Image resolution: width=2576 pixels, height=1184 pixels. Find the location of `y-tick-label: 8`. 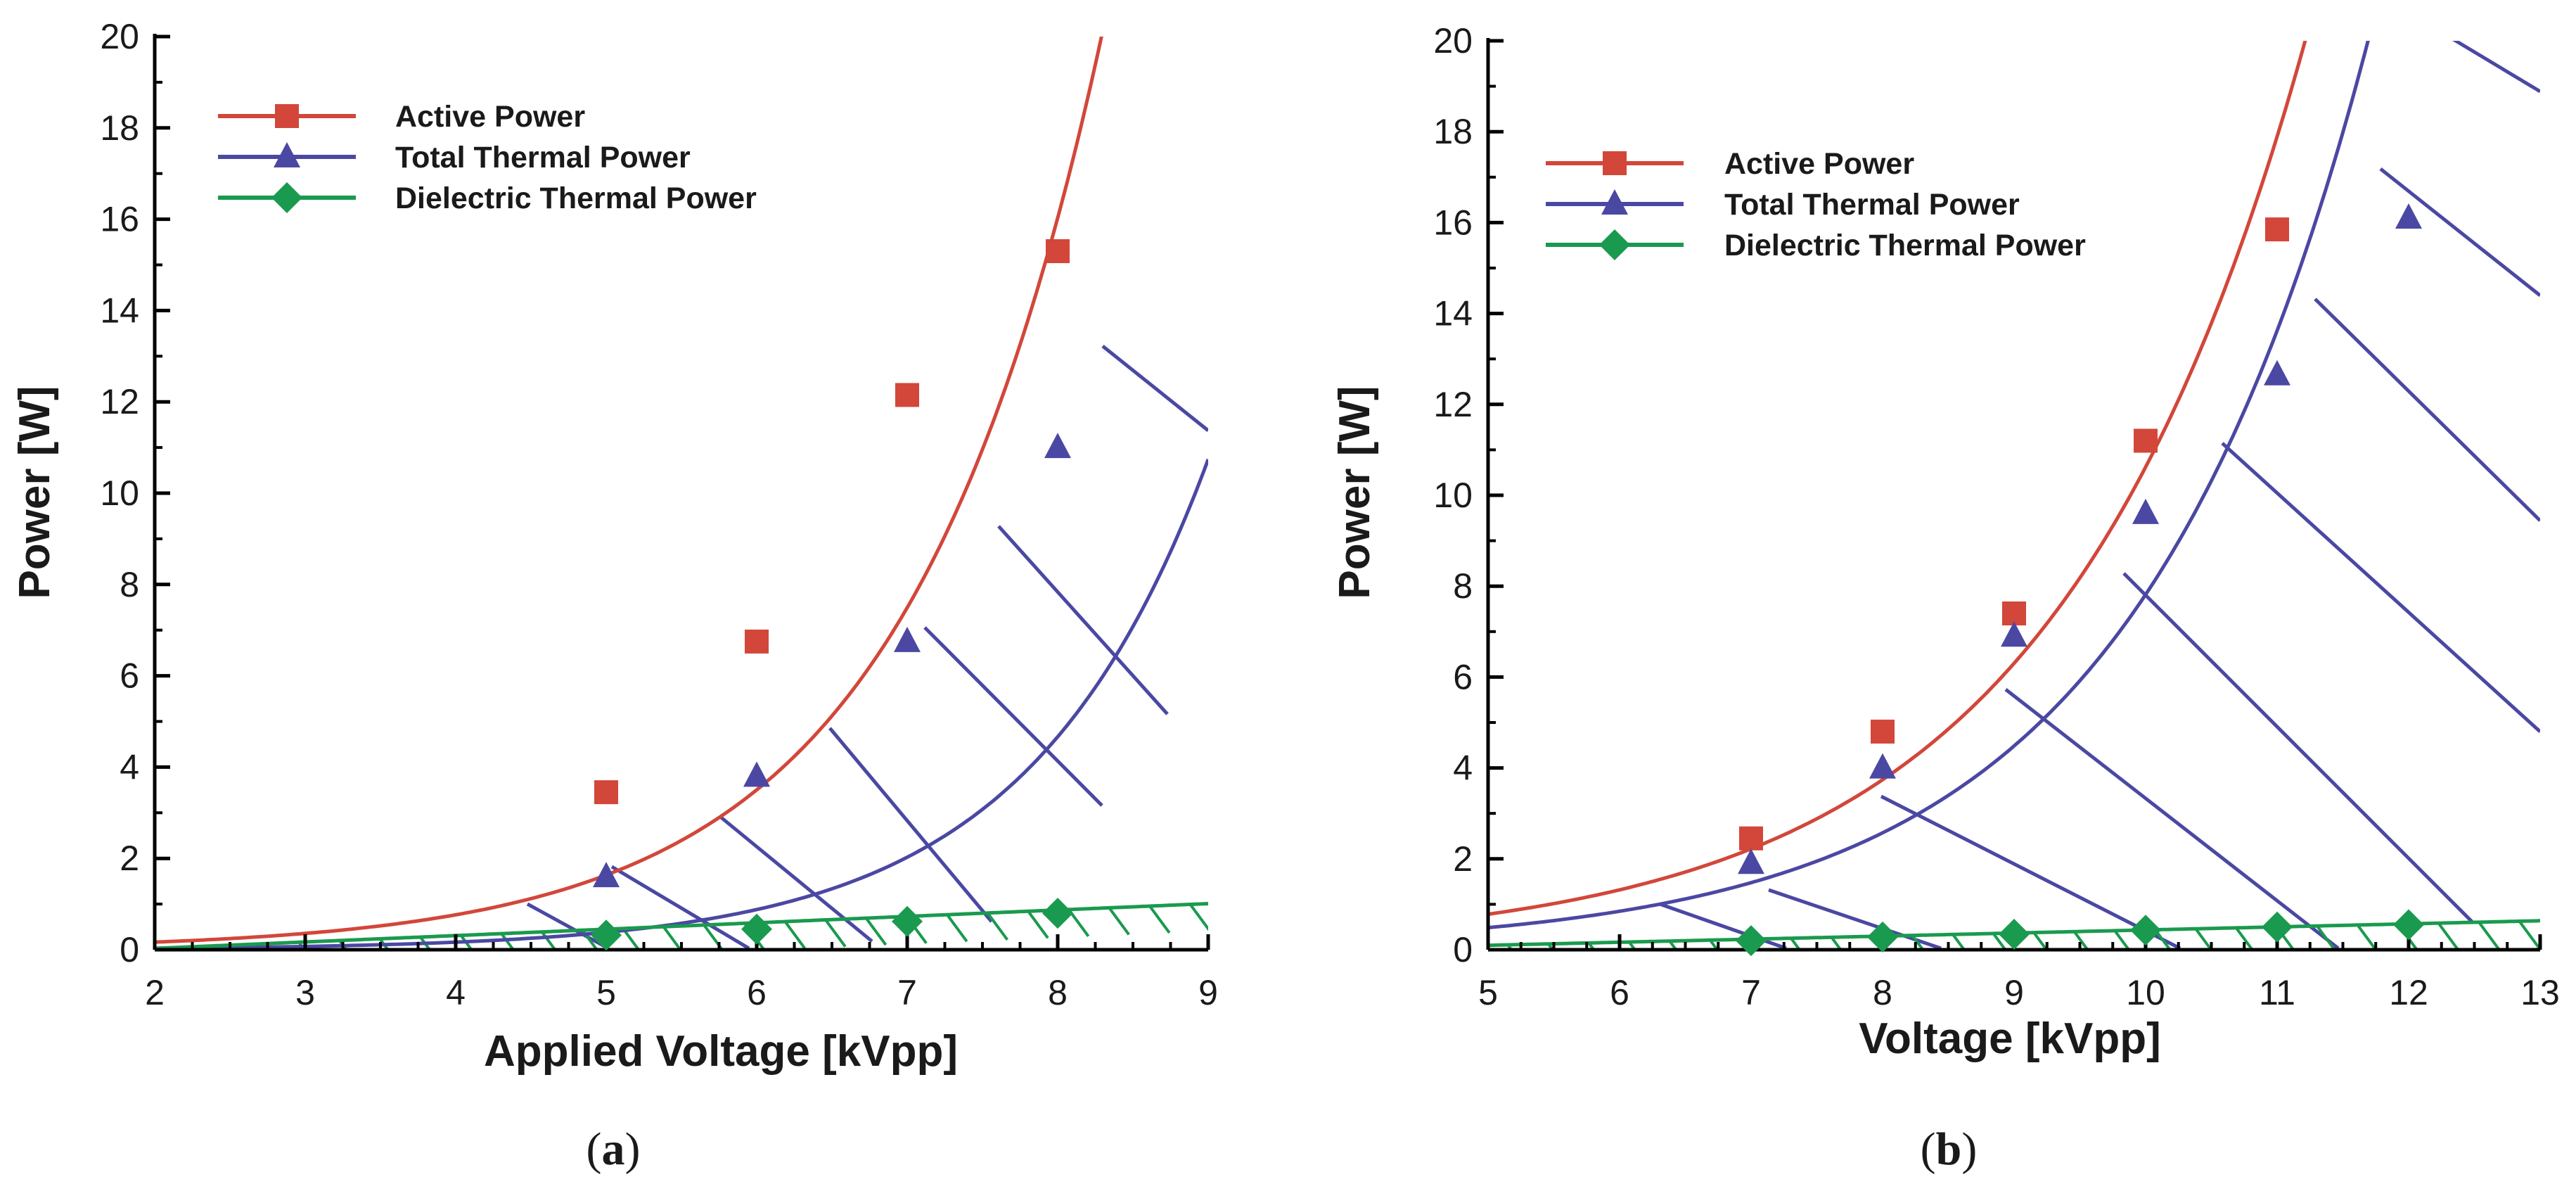

y-tick-label: 8 is located at coordinates (1463, 586).